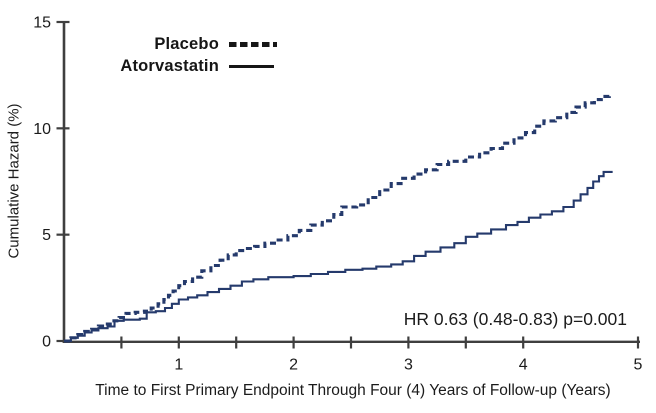 The height and width of the screenshot is (413, 656). I want to click on legend-label-atorvastatin: Atorvastatin, so click(169, 66).